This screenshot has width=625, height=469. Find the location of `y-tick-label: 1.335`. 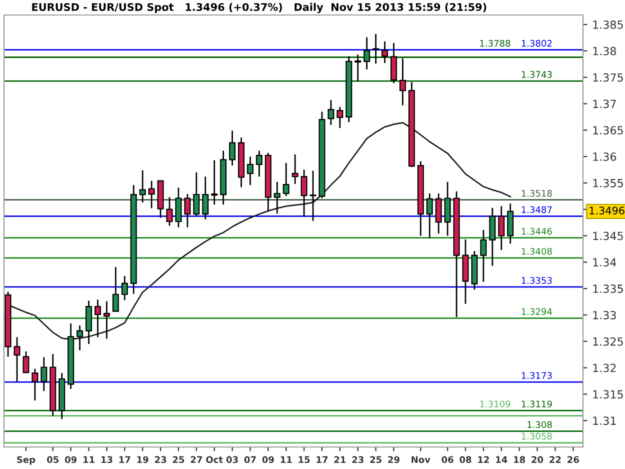

y-tick-label: 1.335 is located at coordinates (608, 288).